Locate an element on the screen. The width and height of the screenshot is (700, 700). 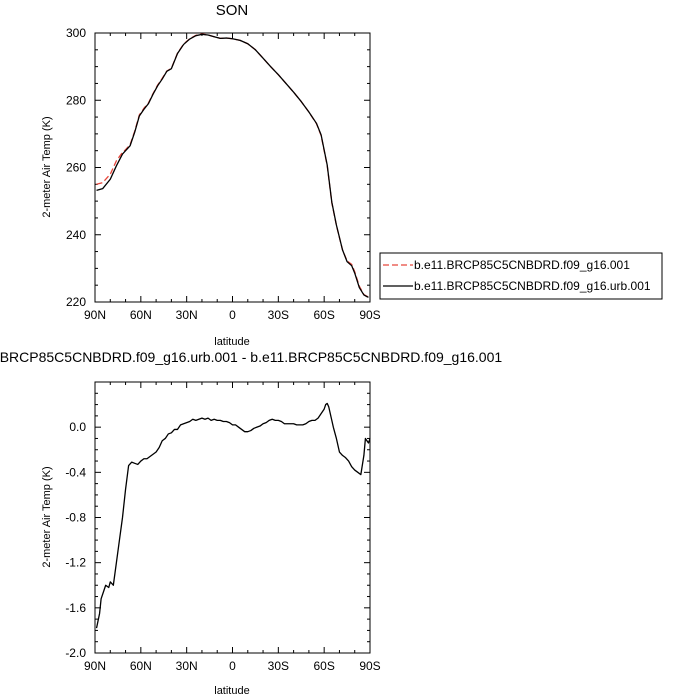
y-tick-label: -2.0 is located at coordinates (75, 653).